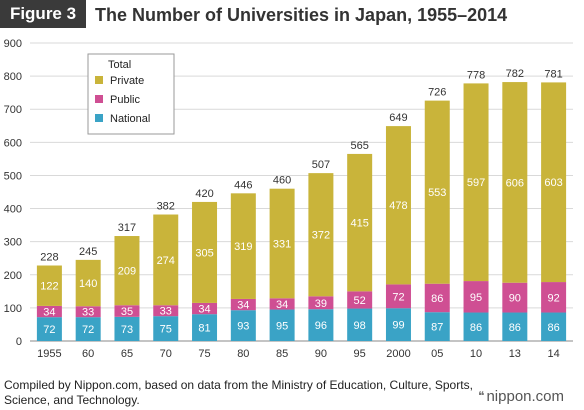 The width and height of the screenshot is (584, 410). Describe the element at coordinates (49, 354) in the screenshot. I see `x-tick-label: 1955` at that location.